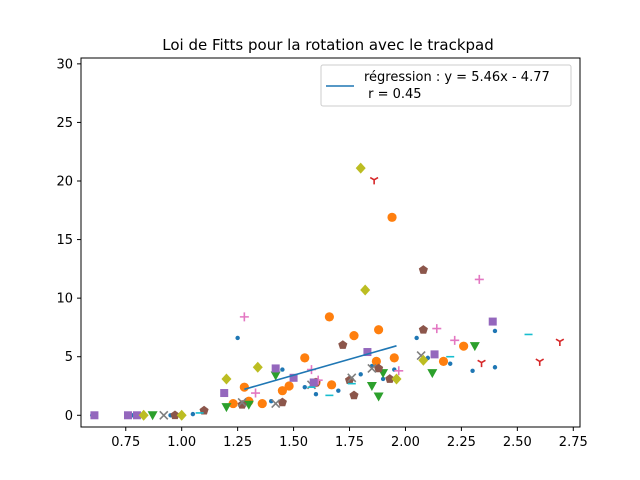 Image resolution: width=640 pixels, height=480 pixels. What do you see at coordinates (69, 416) in the screenshot?
I see `y-tick-label: 0` at bounding box center [69, 416].